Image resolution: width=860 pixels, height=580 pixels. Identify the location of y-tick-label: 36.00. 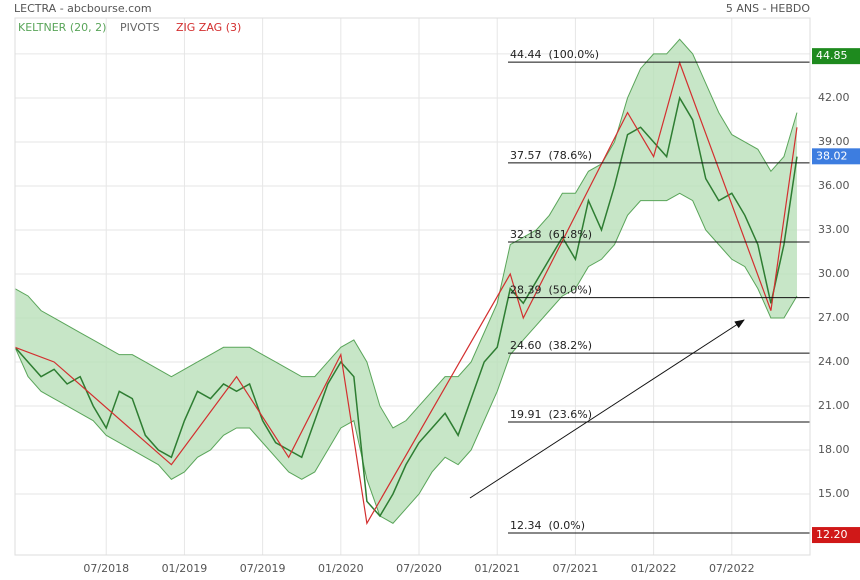
(834, 185).